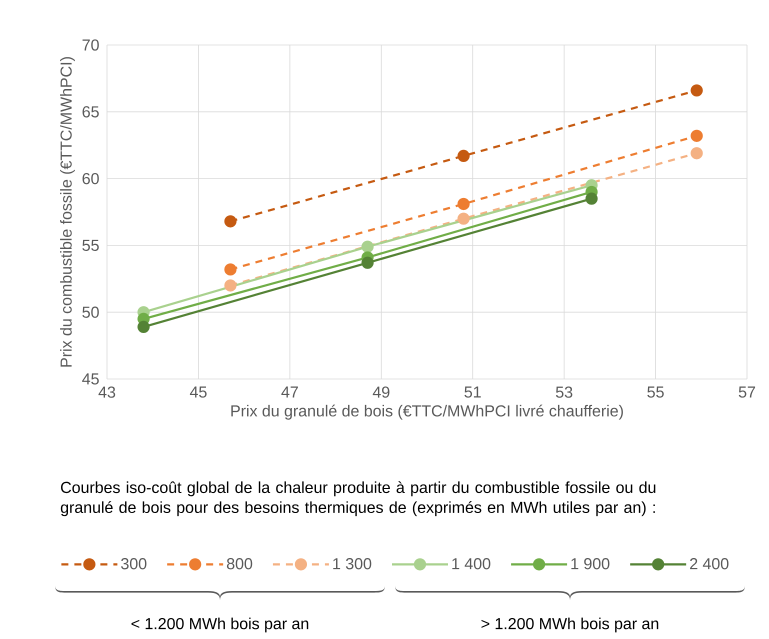 This screenshot has width=769, height=639. Describe the element at coordinates (198, 392) in the screenshot. I see `x-tick-label: 45` at that location.